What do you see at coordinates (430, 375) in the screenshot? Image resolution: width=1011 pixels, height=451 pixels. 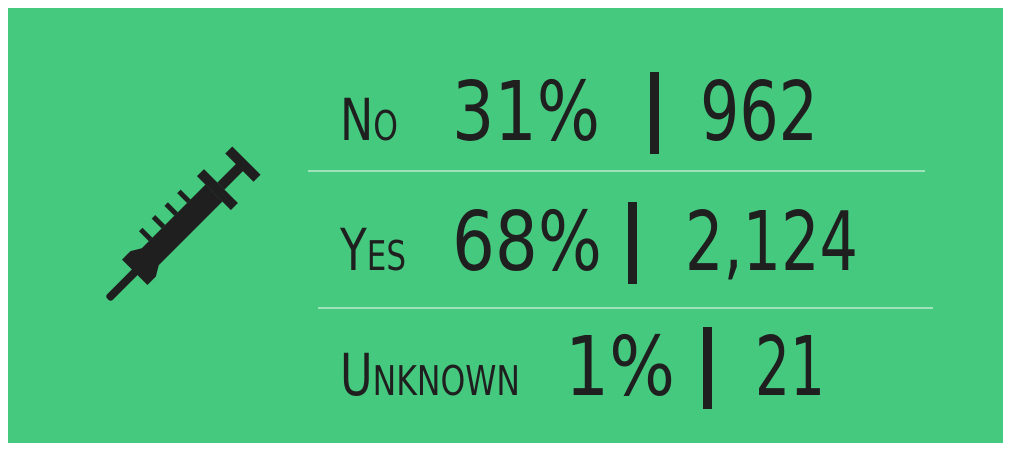 I see `row-label: Unknown` at bounding box center [430, 375].